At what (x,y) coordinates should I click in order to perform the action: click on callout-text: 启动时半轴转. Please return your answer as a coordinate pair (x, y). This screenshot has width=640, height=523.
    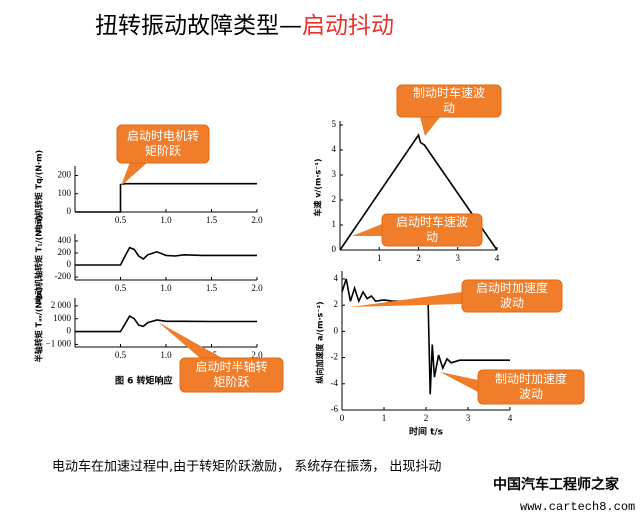
    Looking at the image, I should click on (231, 366).